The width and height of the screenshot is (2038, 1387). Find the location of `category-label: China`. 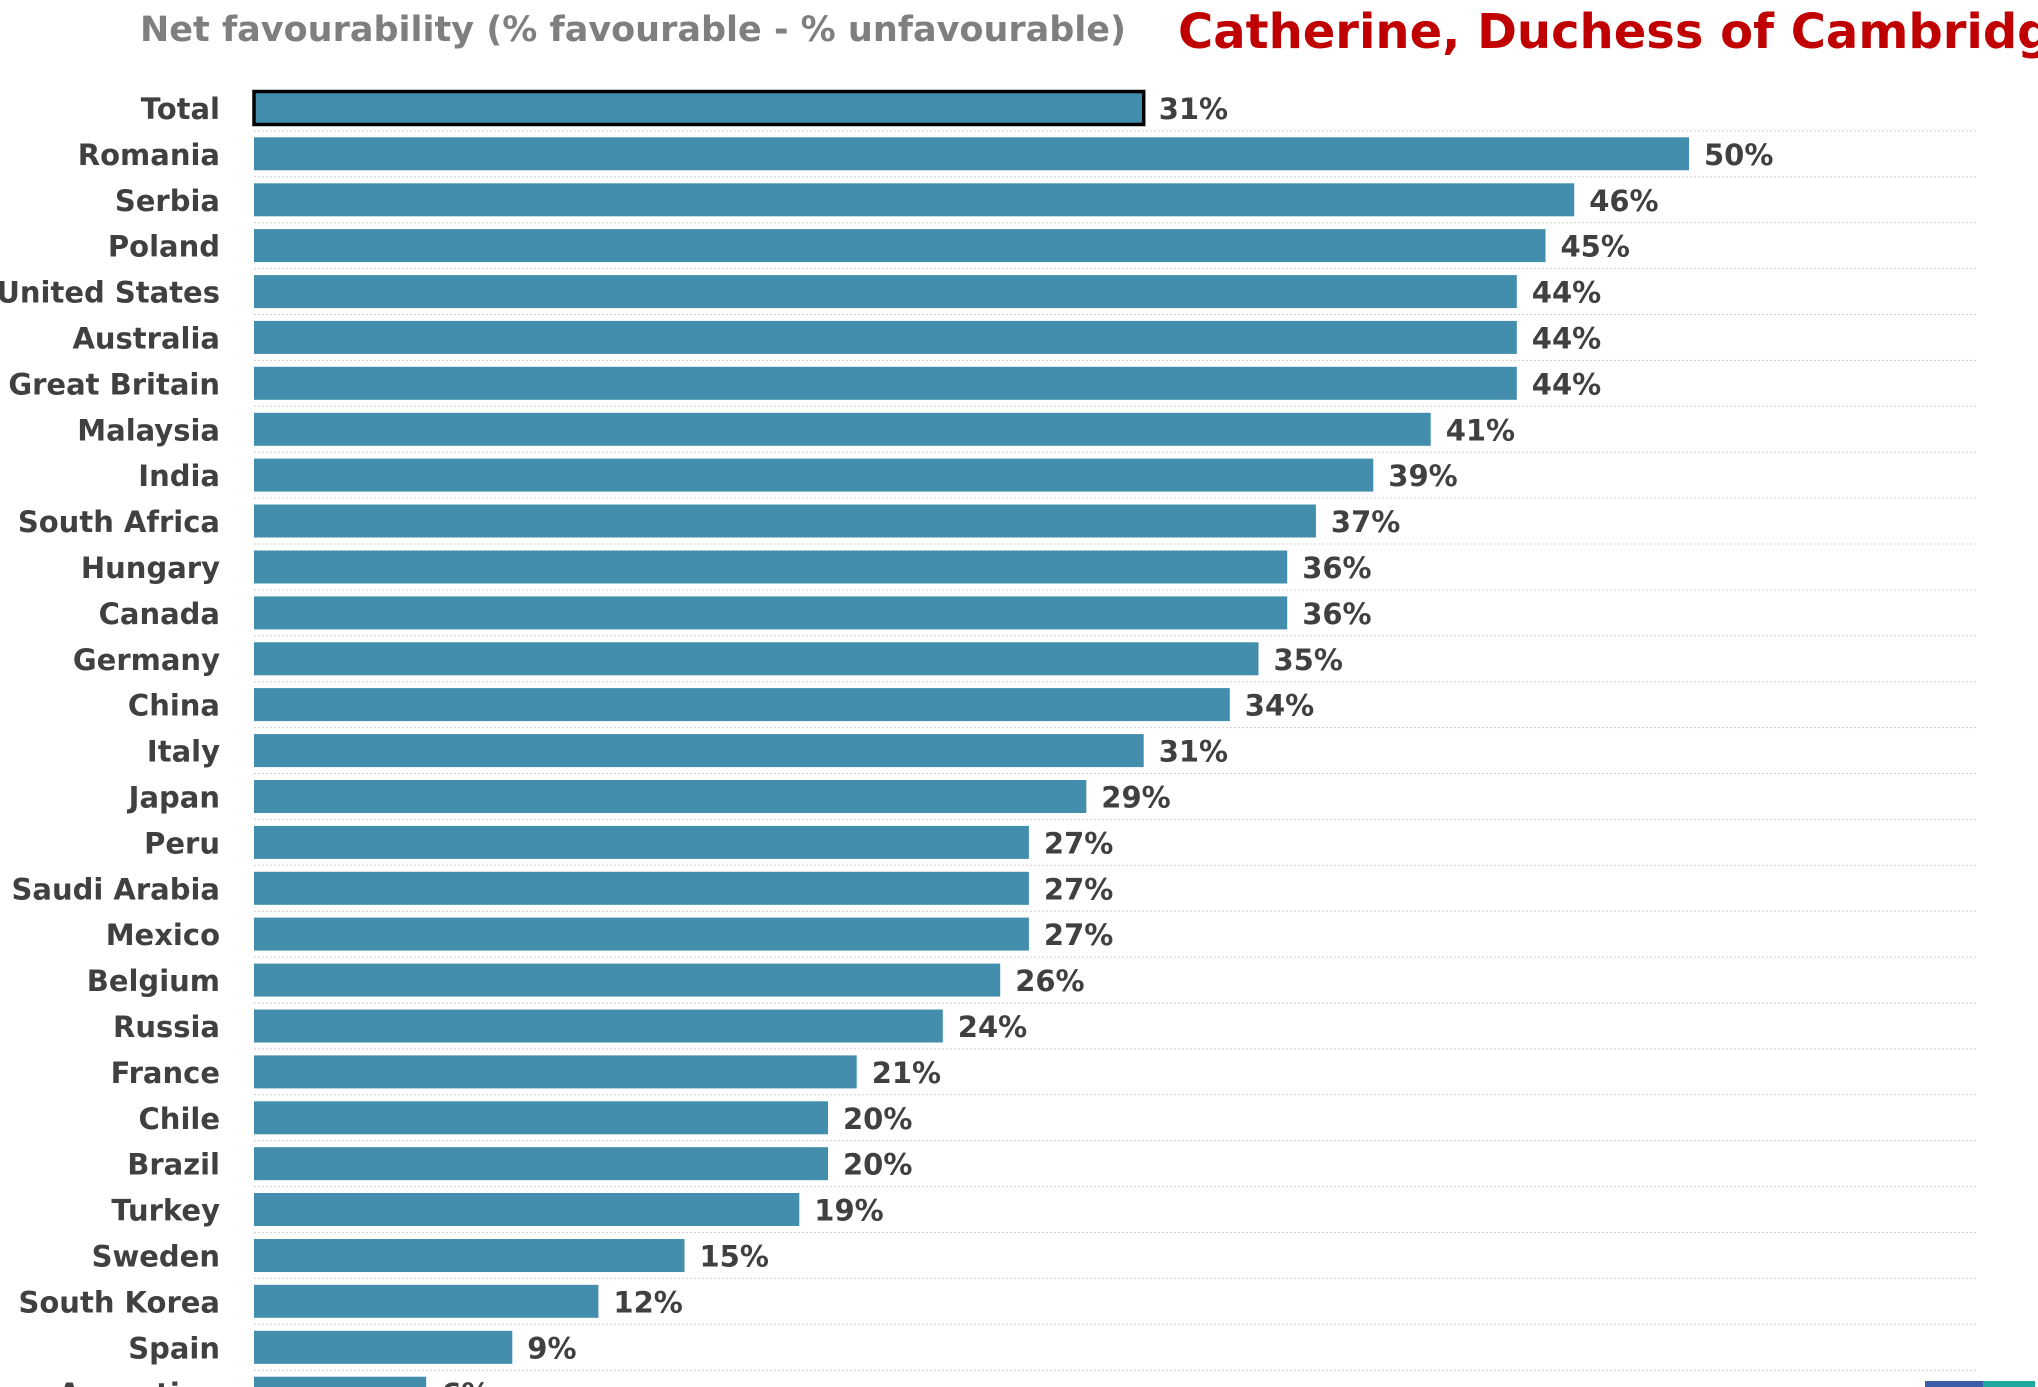

category-label: China is located at coordinates (174, 706).